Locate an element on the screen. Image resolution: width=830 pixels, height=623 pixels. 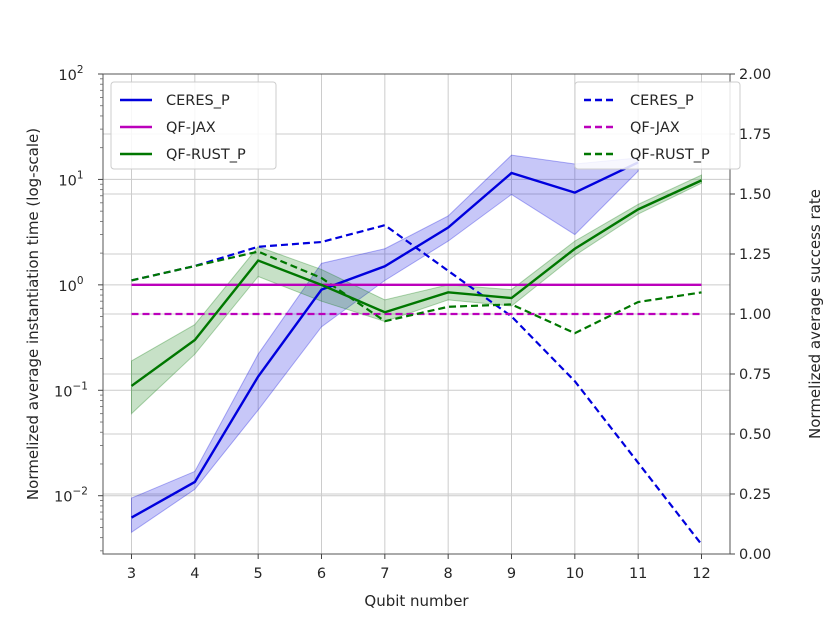
x-tick-label: 11 is located at coordinates (638, 574).